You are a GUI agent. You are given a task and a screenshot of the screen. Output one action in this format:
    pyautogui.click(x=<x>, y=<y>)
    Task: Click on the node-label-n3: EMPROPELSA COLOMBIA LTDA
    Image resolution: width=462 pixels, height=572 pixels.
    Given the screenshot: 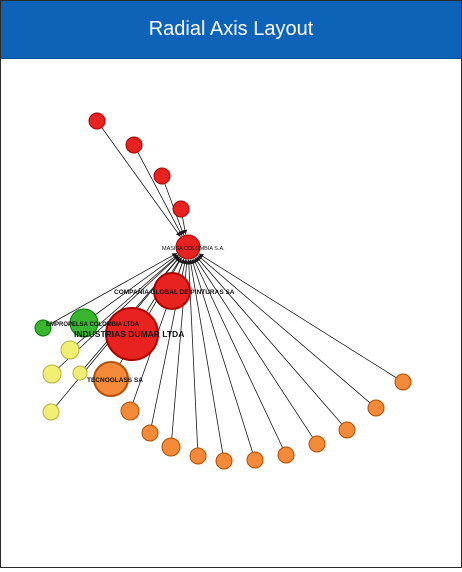 What is the action you would take?
    pyautogui.click(x=93, y=325)
    